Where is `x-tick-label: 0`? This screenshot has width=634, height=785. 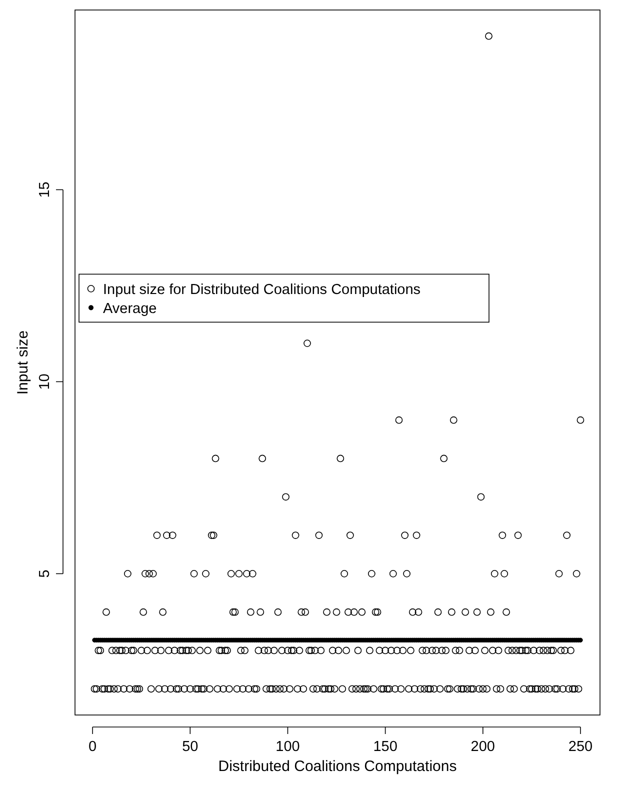
x-tick-label: 0 is located at coordinates (92, 747).